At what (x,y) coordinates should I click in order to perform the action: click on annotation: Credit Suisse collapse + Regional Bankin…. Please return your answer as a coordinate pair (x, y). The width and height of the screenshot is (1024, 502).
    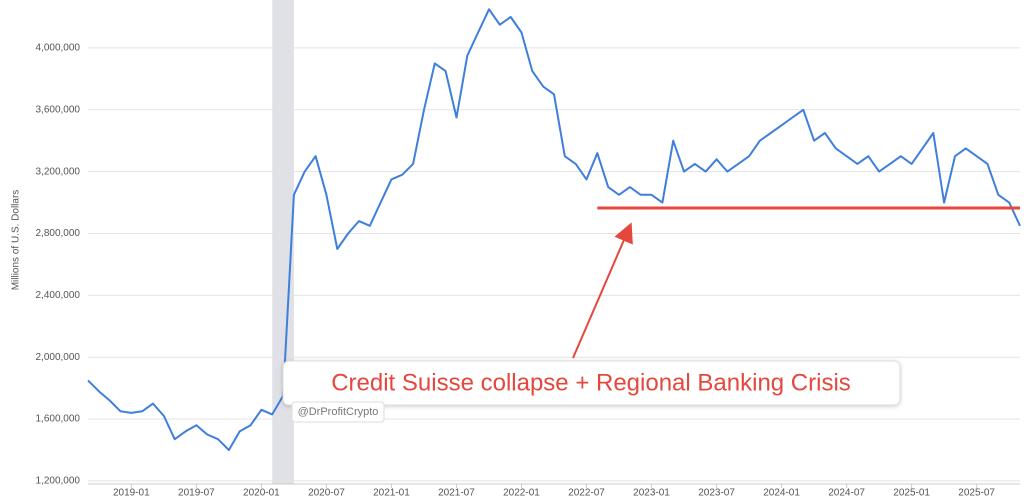
    Looking at the image, I should click on (591, 382).